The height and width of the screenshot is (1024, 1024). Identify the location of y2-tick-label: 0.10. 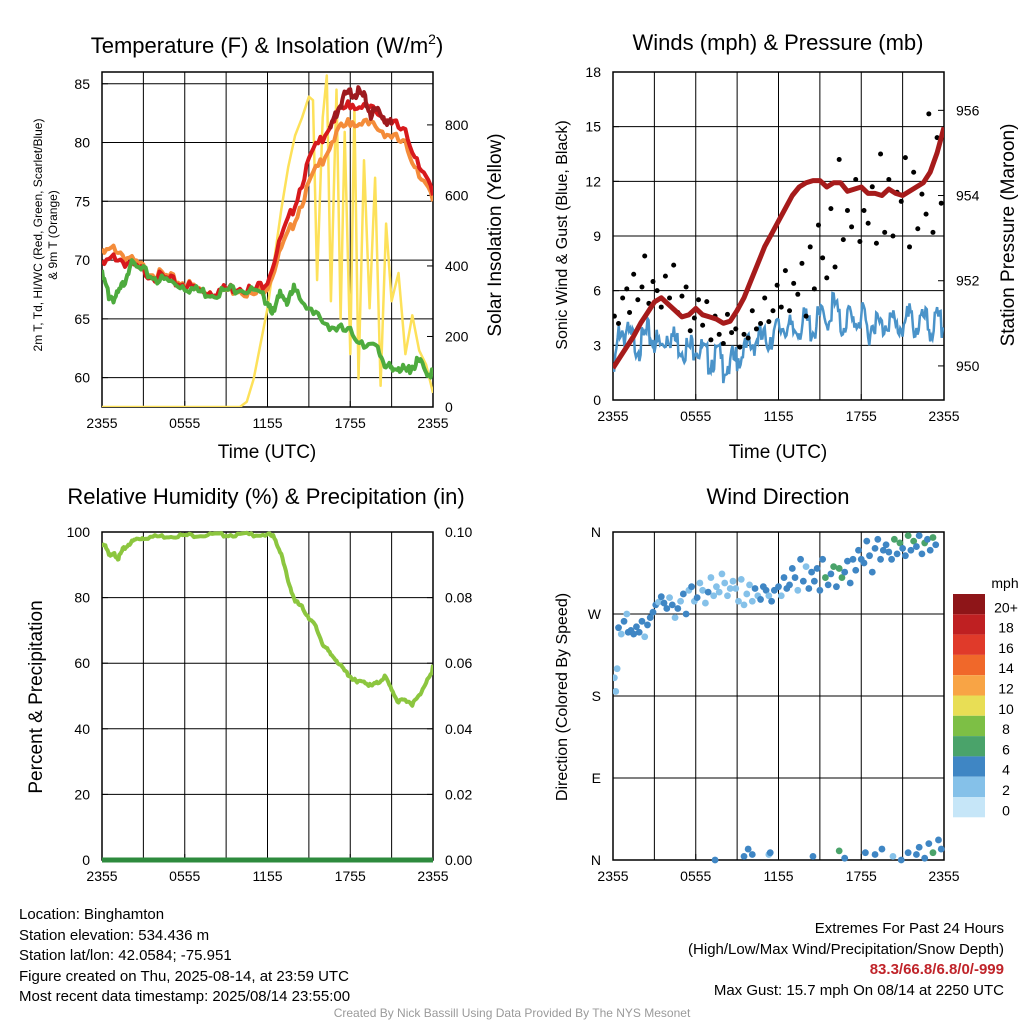
(458, 532).